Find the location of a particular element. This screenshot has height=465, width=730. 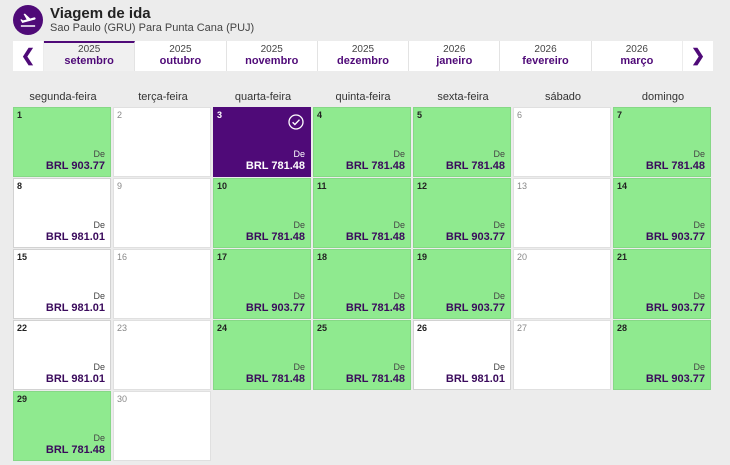

day-cell-23: 23 is located at coordinates (162, 355).